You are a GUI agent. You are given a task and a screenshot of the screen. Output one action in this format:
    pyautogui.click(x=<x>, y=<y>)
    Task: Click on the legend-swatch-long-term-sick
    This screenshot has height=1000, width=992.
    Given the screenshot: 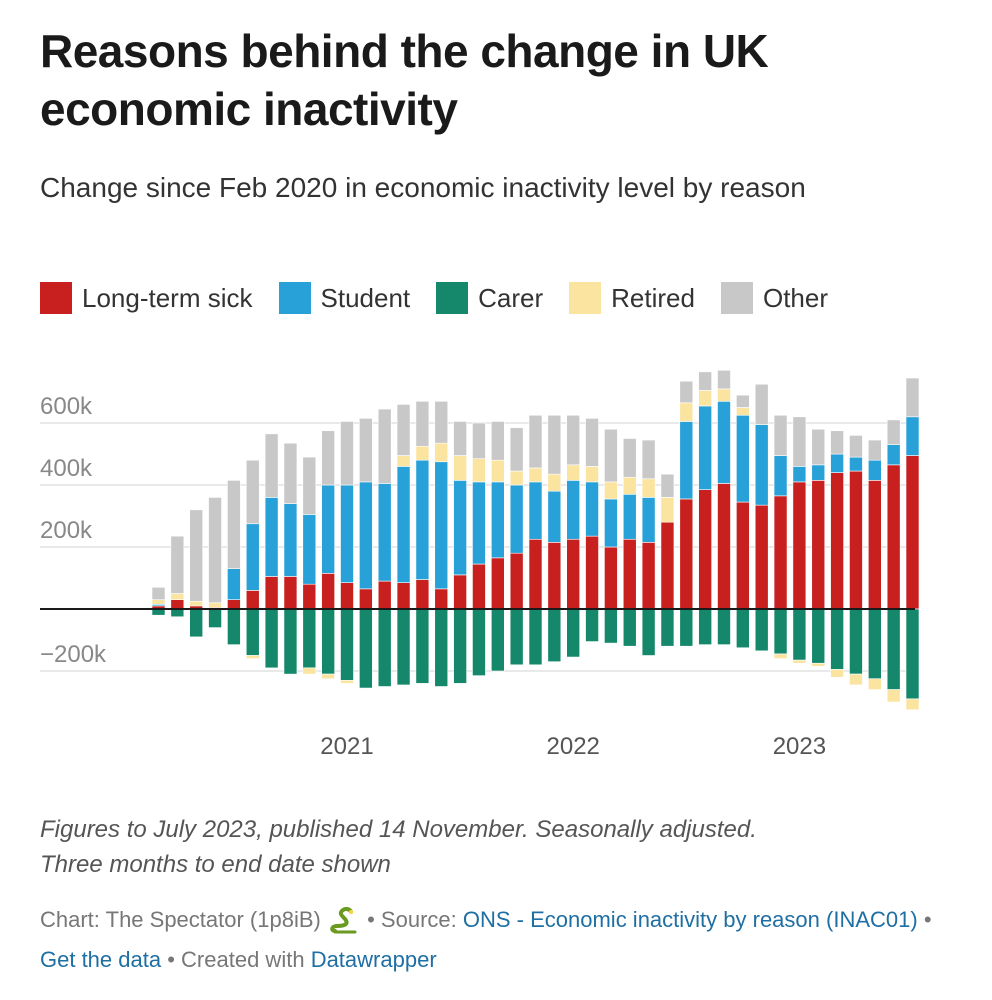 What is the action you would take?
    pyautogui.click(x=56, y=298)
    